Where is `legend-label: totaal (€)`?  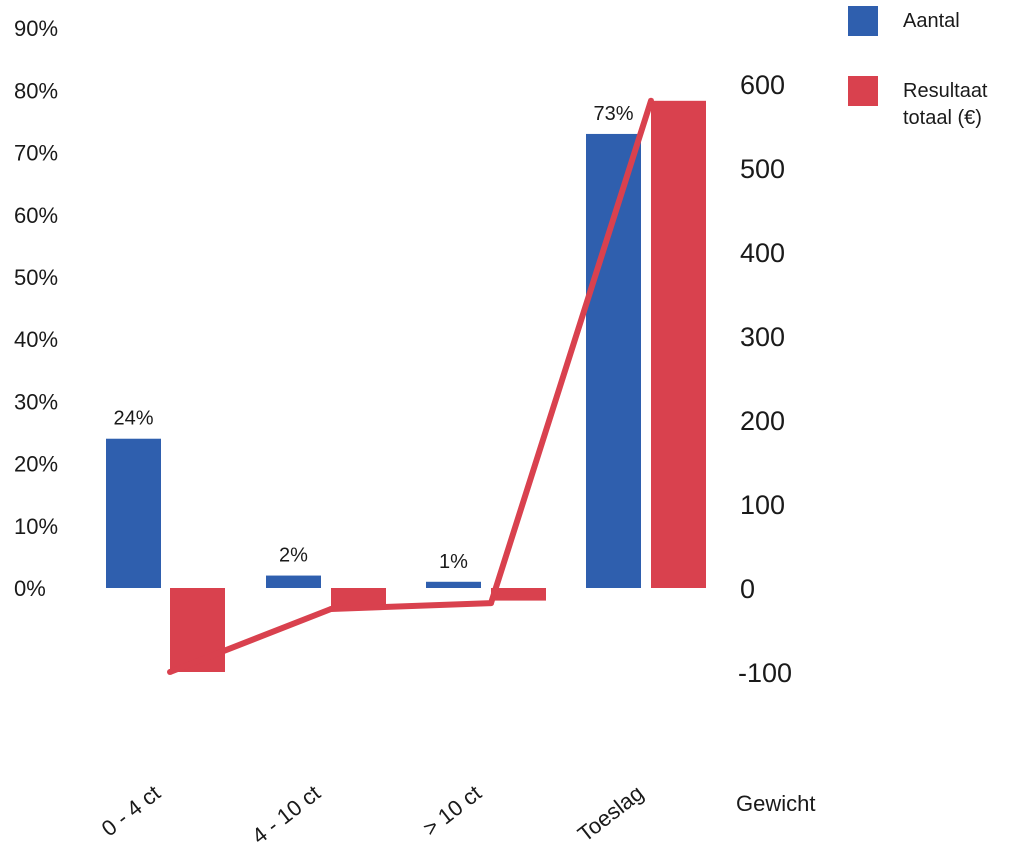
legend-label: totaal (€) is located at coordinates (942, 118).